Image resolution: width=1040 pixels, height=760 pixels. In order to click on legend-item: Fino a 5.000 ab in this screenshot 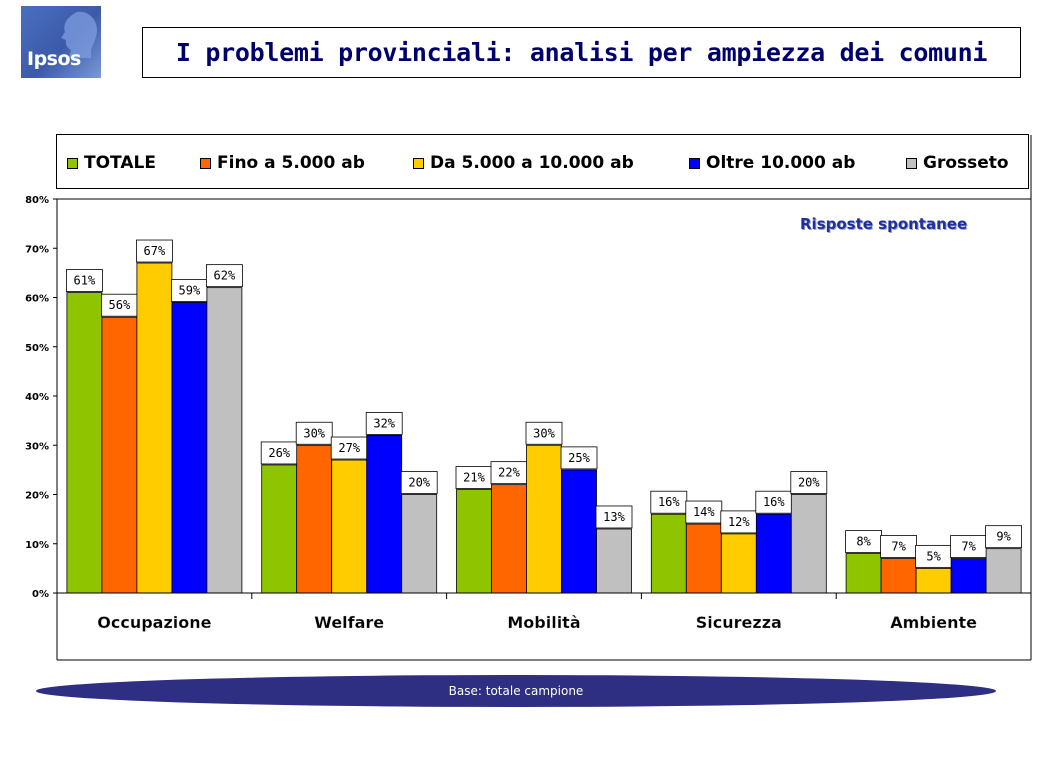, I will do `click(282, 163)`.